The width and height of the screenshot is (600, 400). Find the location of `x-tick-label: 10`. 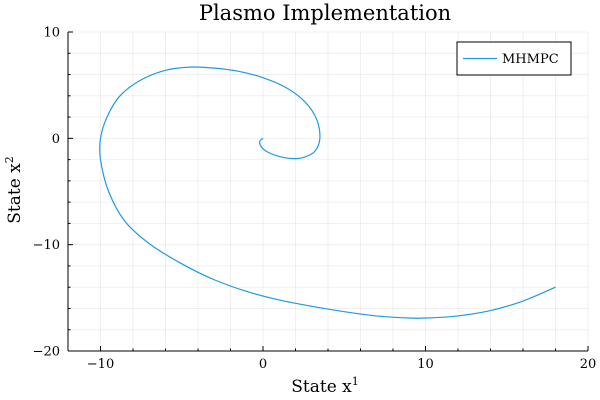

x-tick-label: 10 is located at coordinates (425, 364).